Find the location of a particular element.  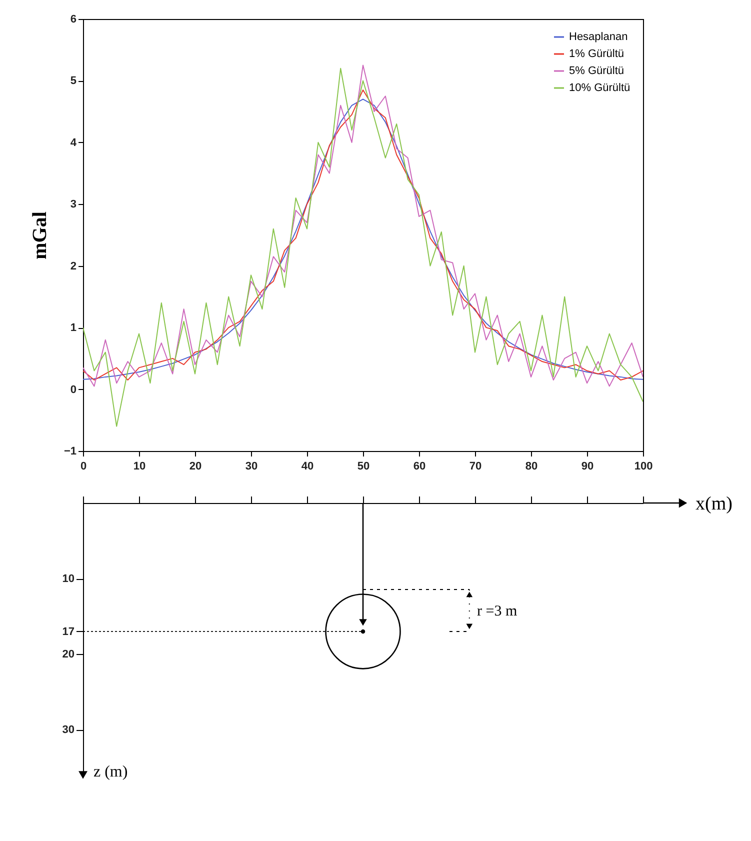

x-tick-label: 70 is located at coordinates (475, 466).